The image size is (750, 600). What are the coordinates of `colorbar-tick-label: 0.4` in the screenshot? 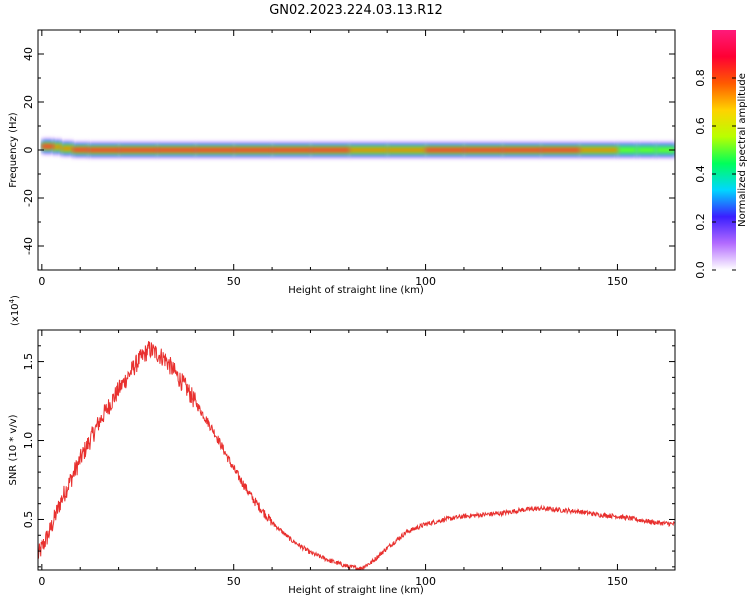 It's located at (700, 174).